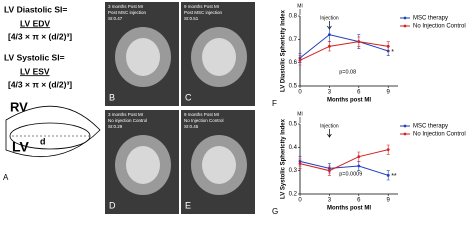  Describe the element at coordinates (350, 174) in the screenshot. I see `p-value: p=0.0009` at that location.